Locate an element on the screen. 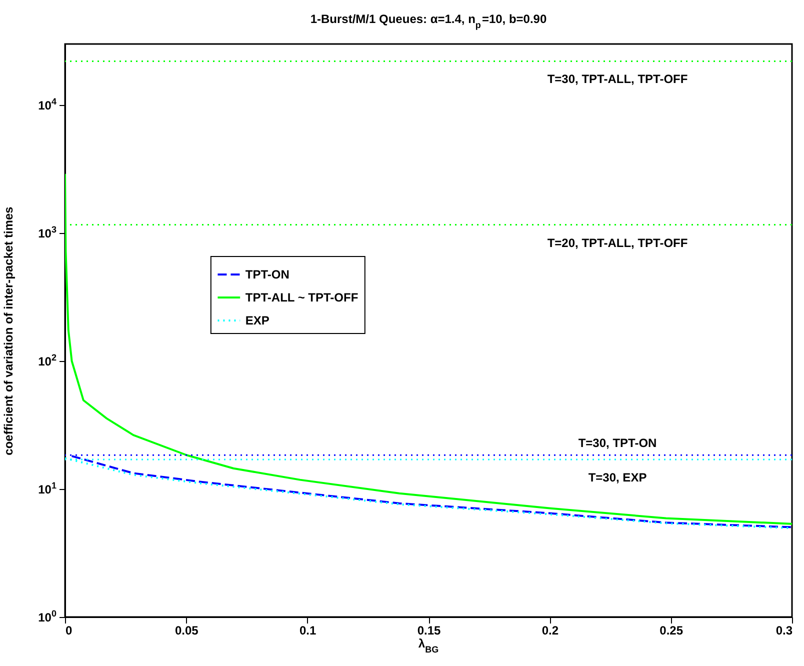 This screenshot has width=804, height=666. x-tick-label: 0.3 is located at coordinates (784, 631).